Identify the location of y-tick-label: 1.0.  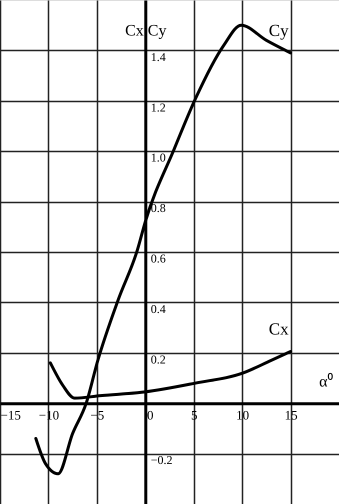
(158, 157).